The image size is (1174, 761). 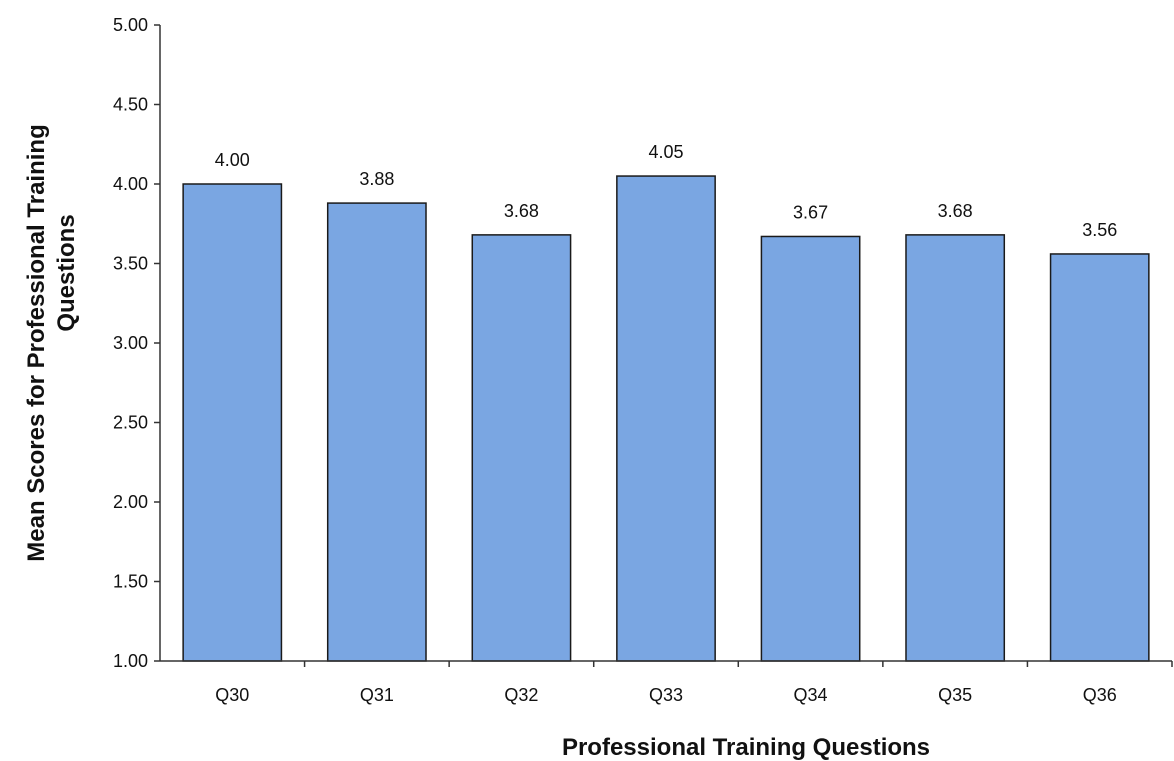 What do you see at coordinates (1099, 457) in the screenshot?
I see `bar-q36` at bounding box center [1099, 457].